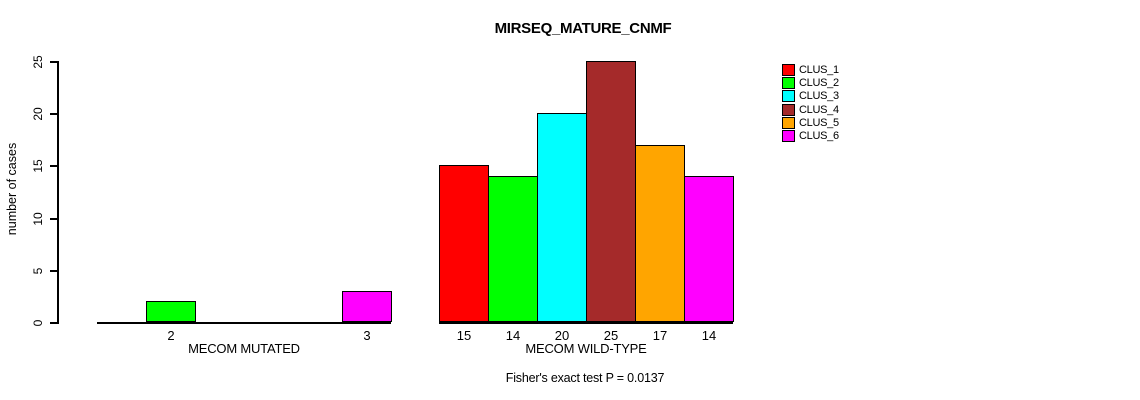 This screenshot has width=1140, height=400. What do you see at coordinates (583, 28) in the screenshot?
I see `chart-title: MIRSEQ_MATURE_CNMF` at bounding box center [583, 28].